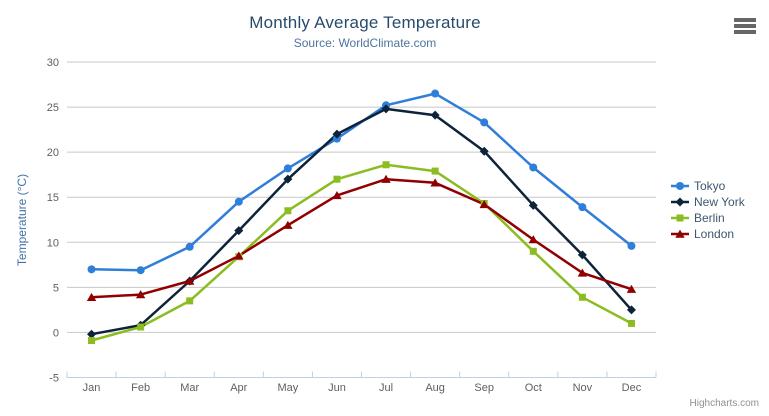 The image size is (769, 416). What do you see at coordinates (533, 388) in the screenshot?
I see `x-axis-label: Oct` at bounding box center [533, 388].